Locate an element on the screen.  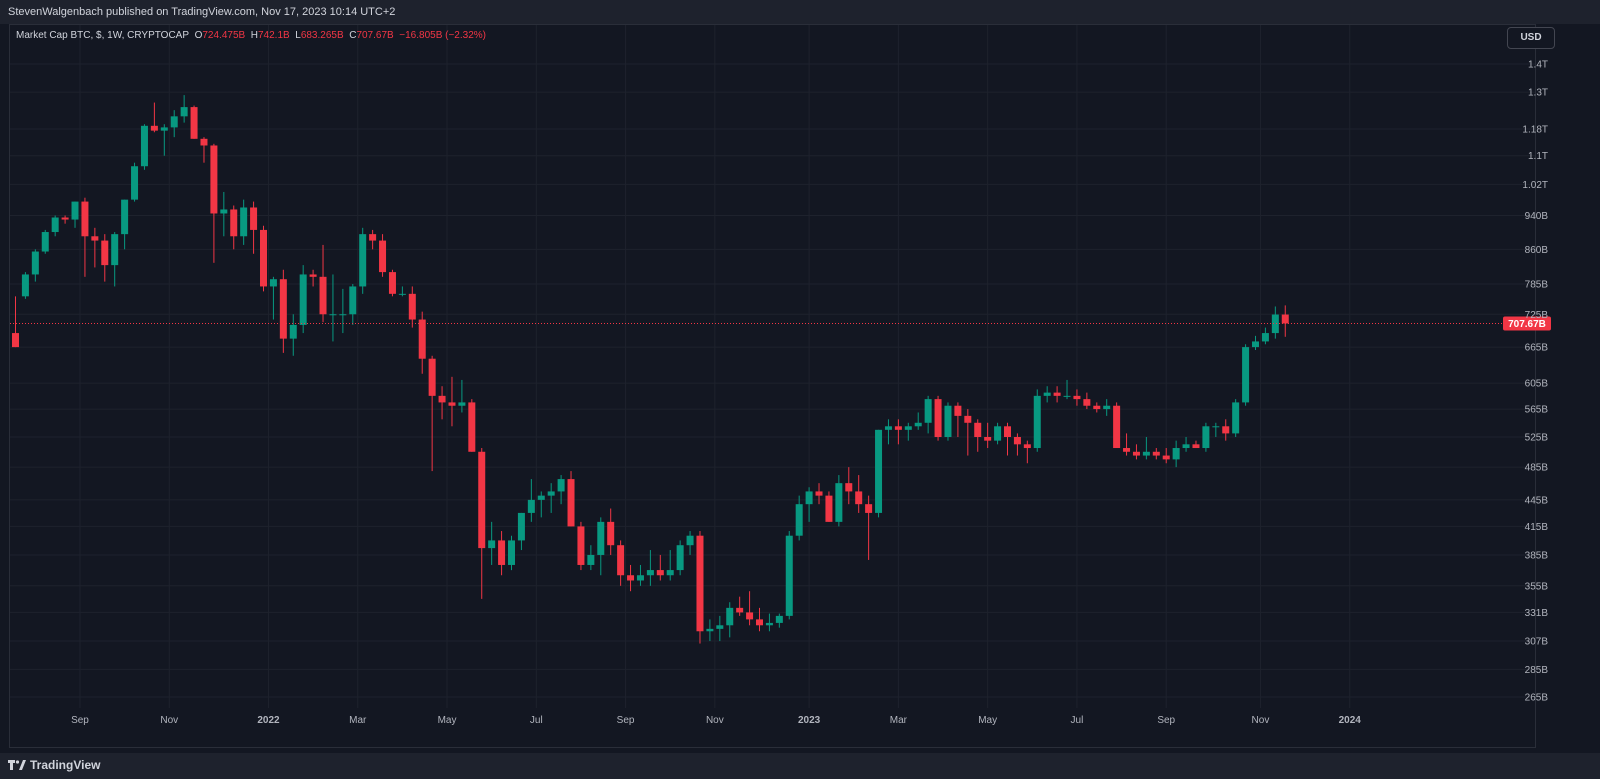
time-tick-label: May is located at coordinates (987, 720).